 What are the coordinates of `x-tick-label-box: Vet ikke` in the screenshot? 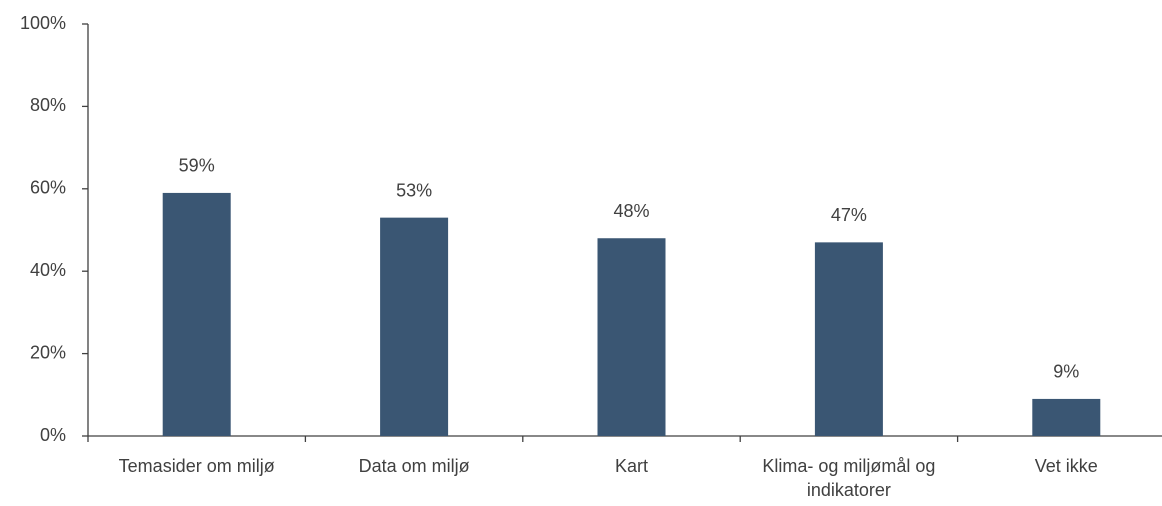 It's located at (1066, 466).